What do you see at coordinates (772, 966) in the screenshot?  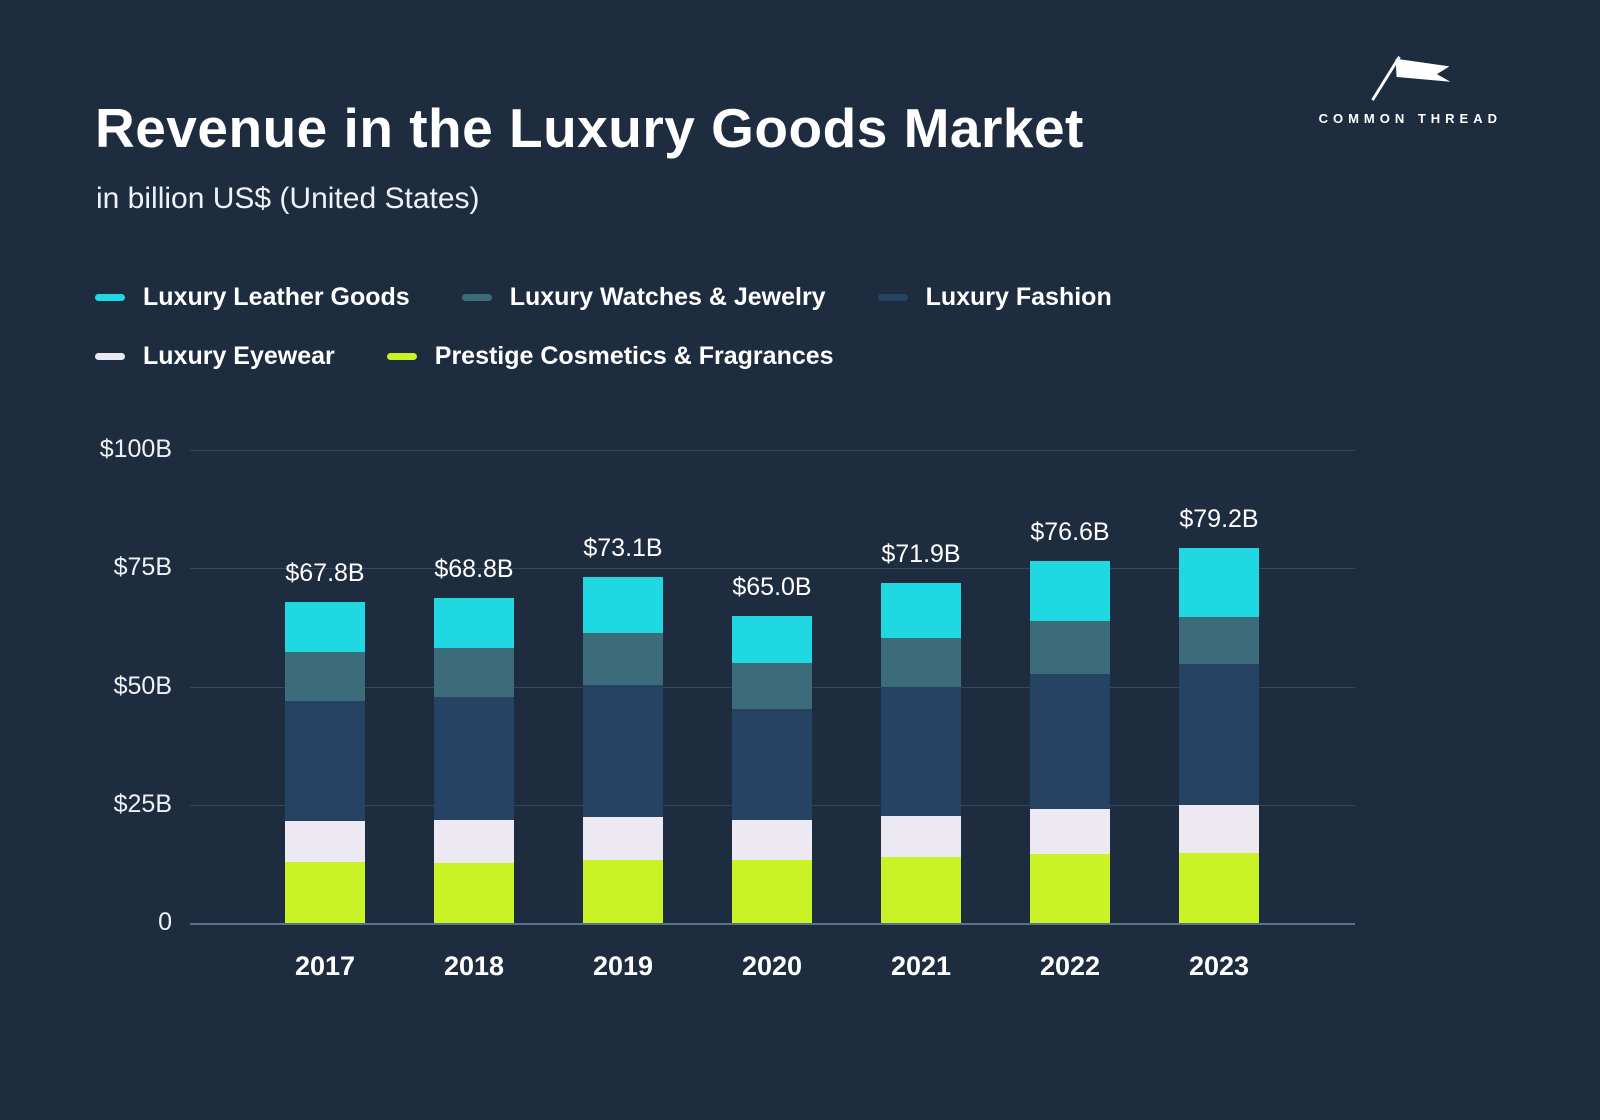 I see `x-axis-label: 2020` at bounding box center [772, 966].